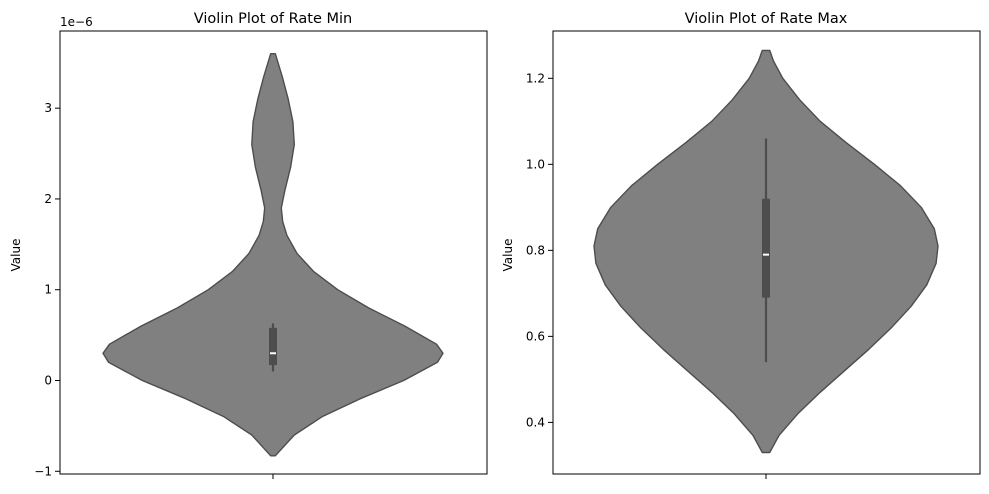  What do you see at coordinates (535, 336) in the screenshot?
I see `y-tick-label: 0.6` at bounding box center [535, 336].